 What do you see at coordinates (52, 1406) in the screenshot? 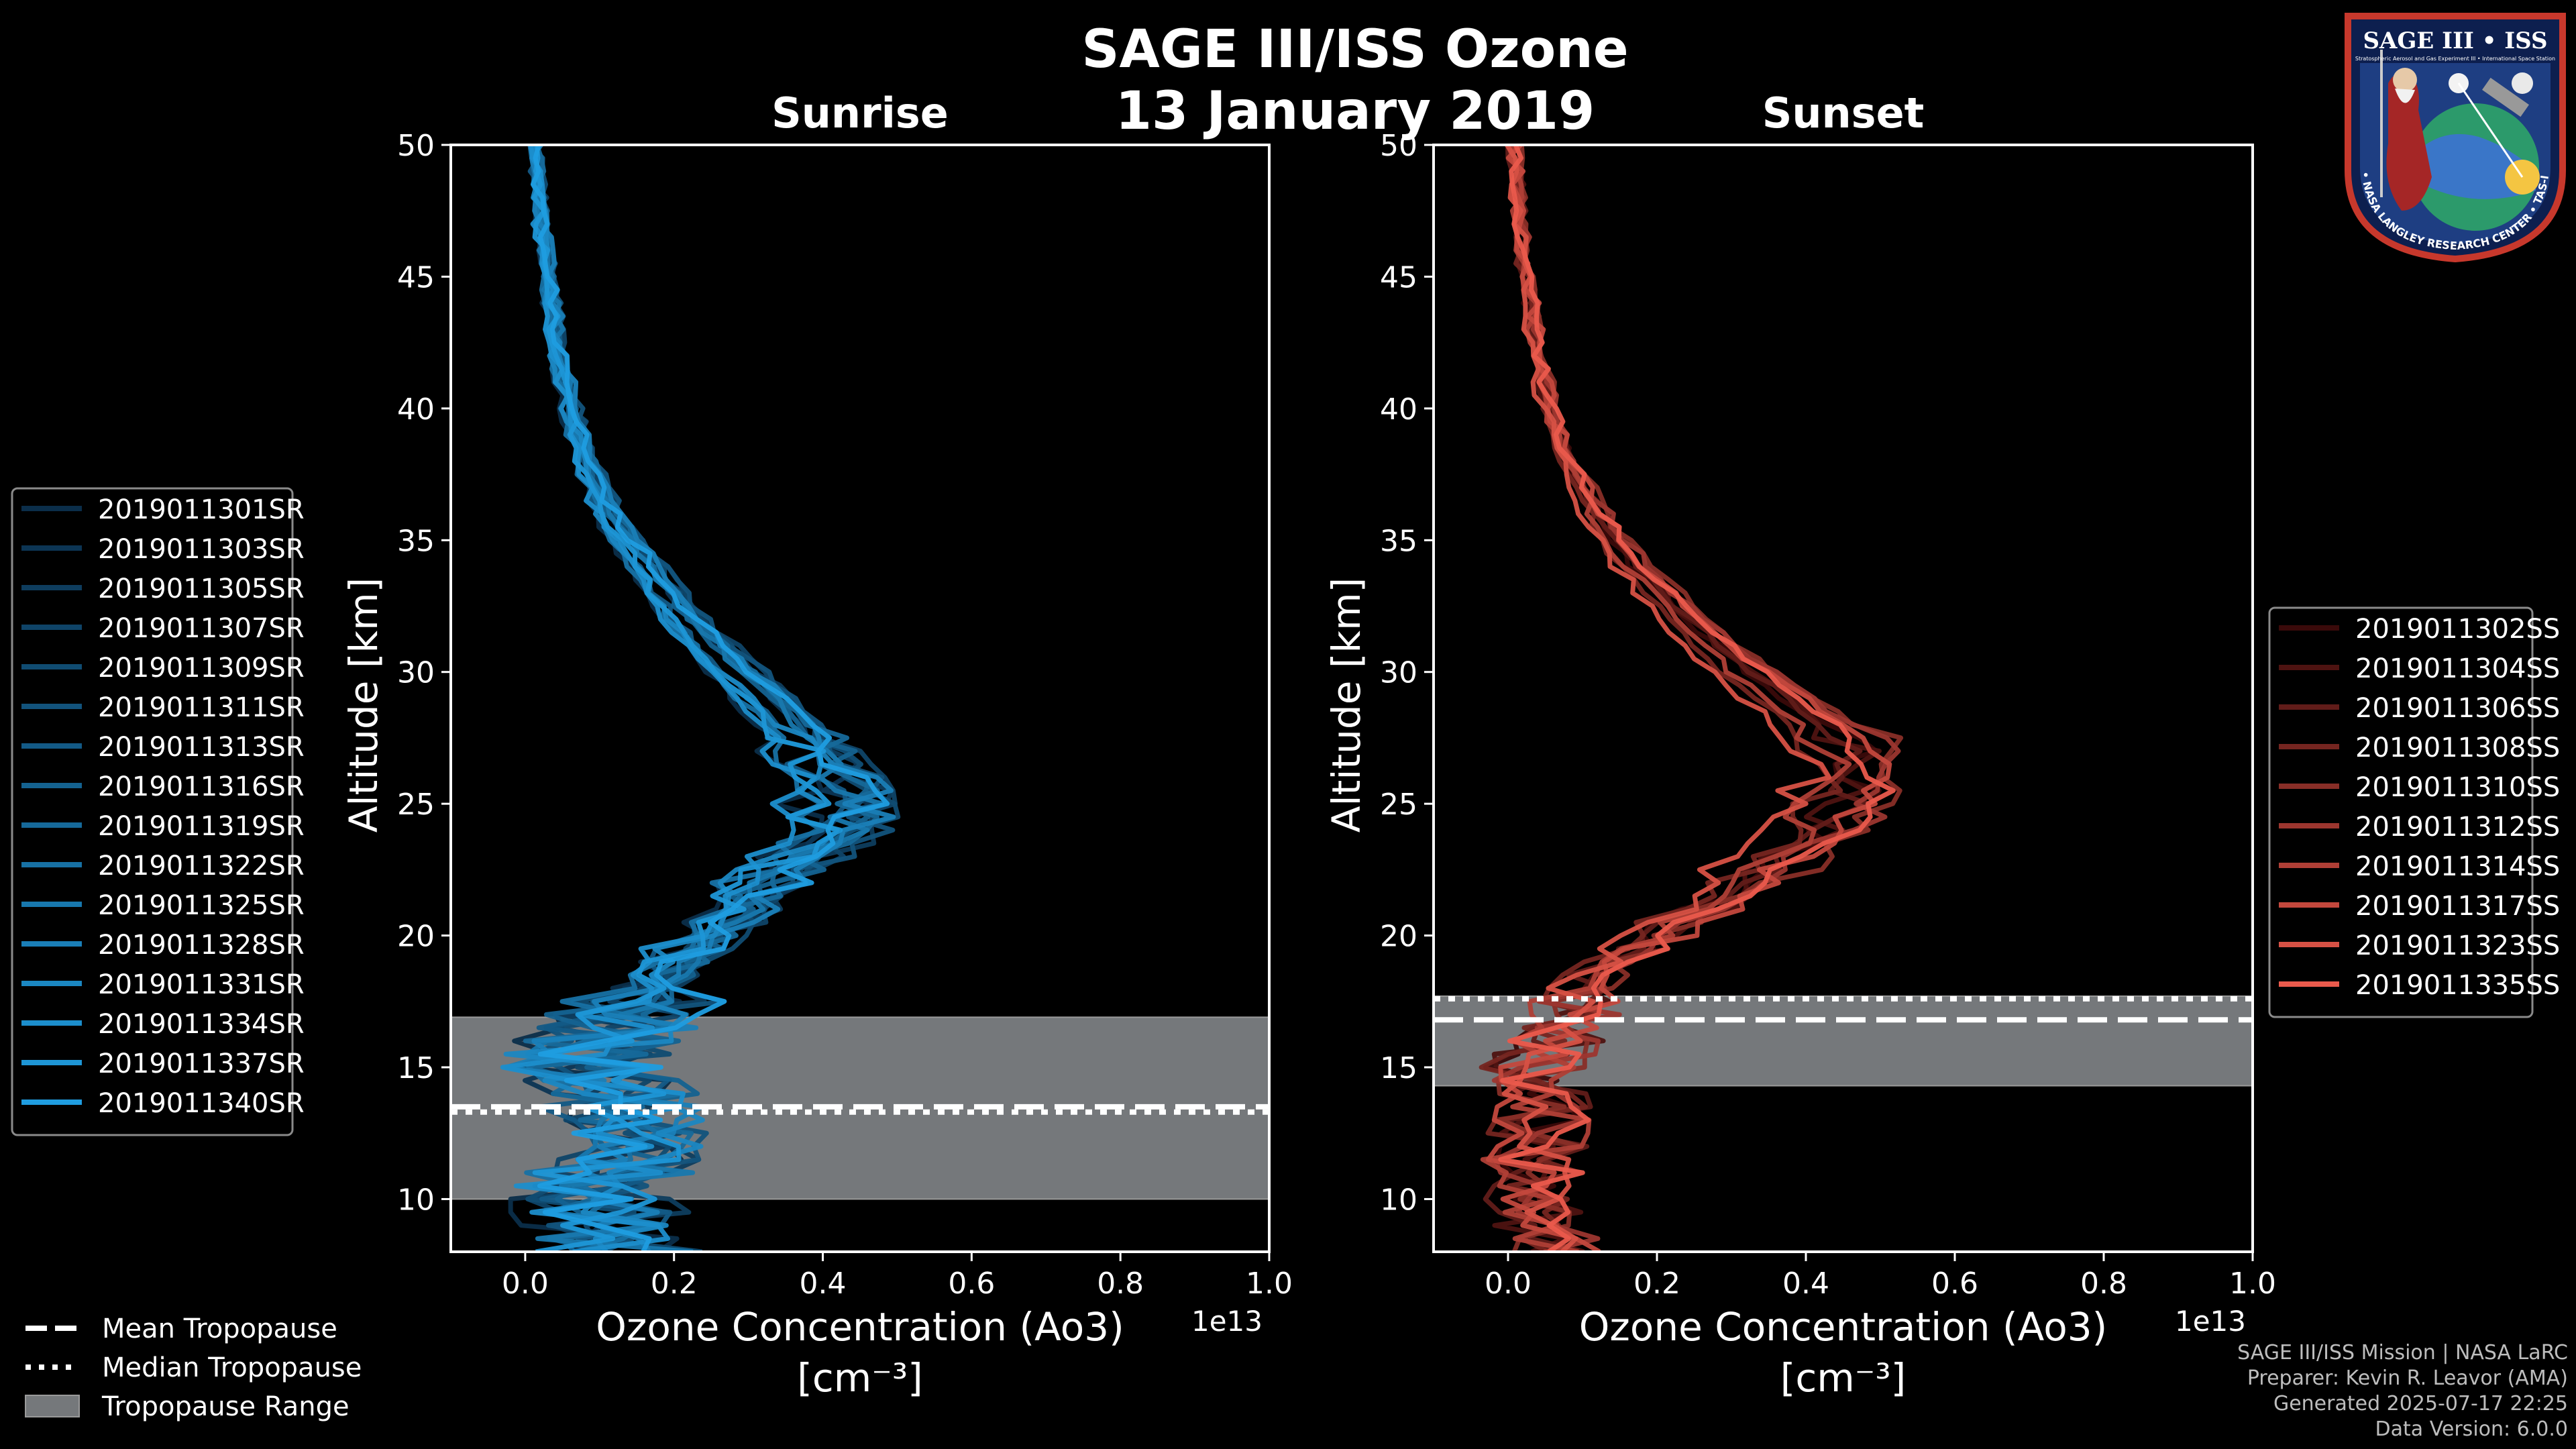
I see `legend-range-swatch` at bounding box center [52, 1406].